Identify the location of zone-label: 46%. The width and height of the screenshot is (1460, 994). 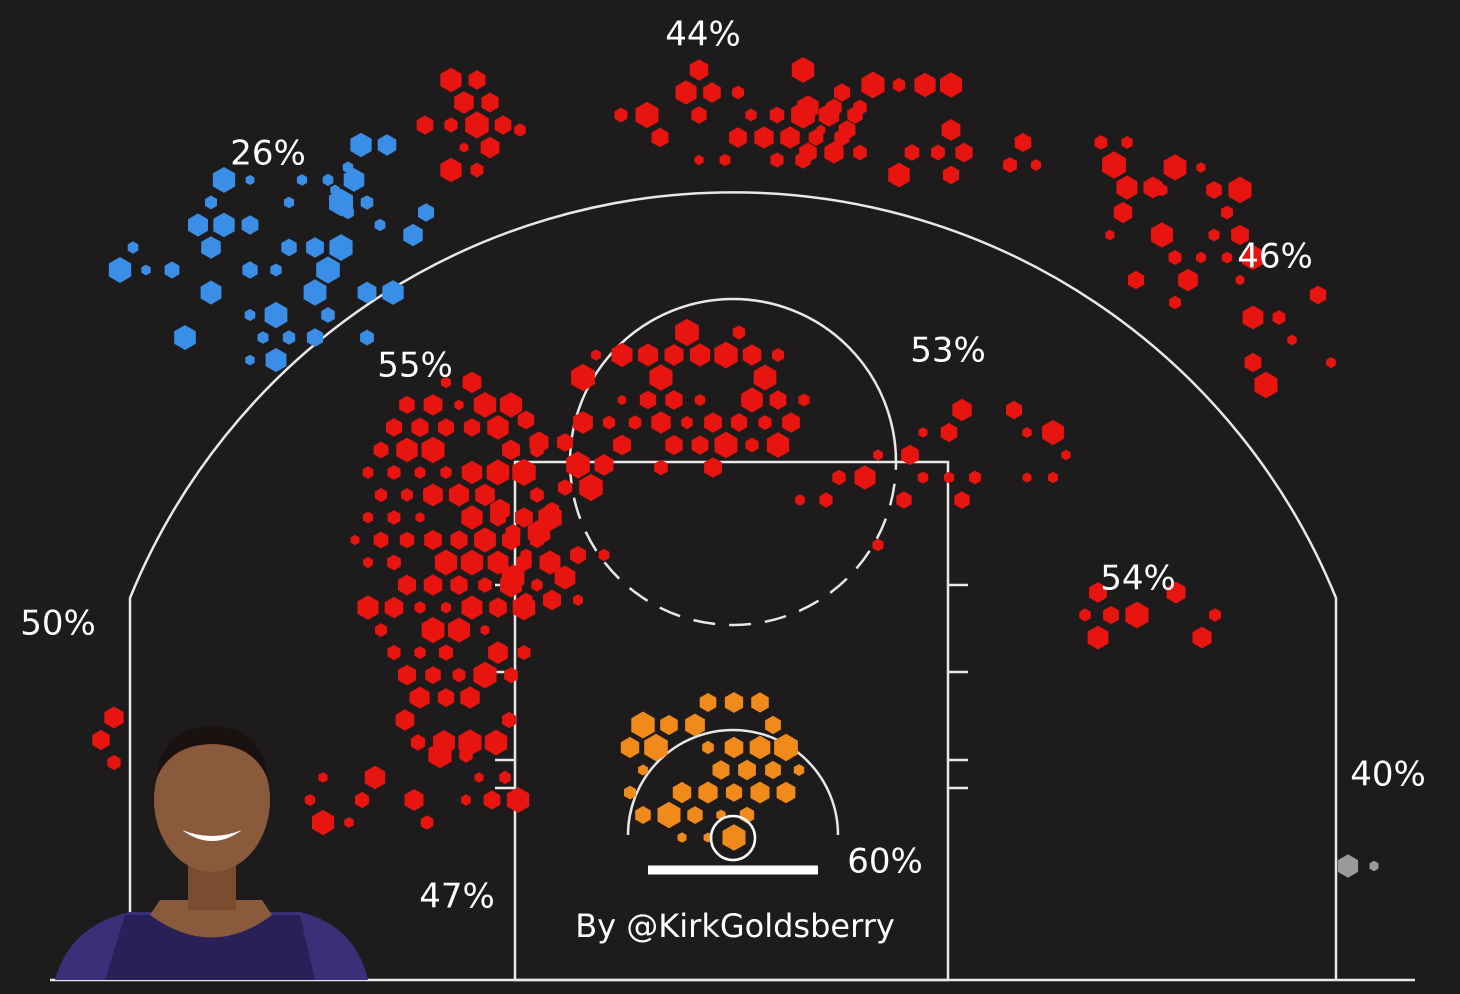
(1275, 257).